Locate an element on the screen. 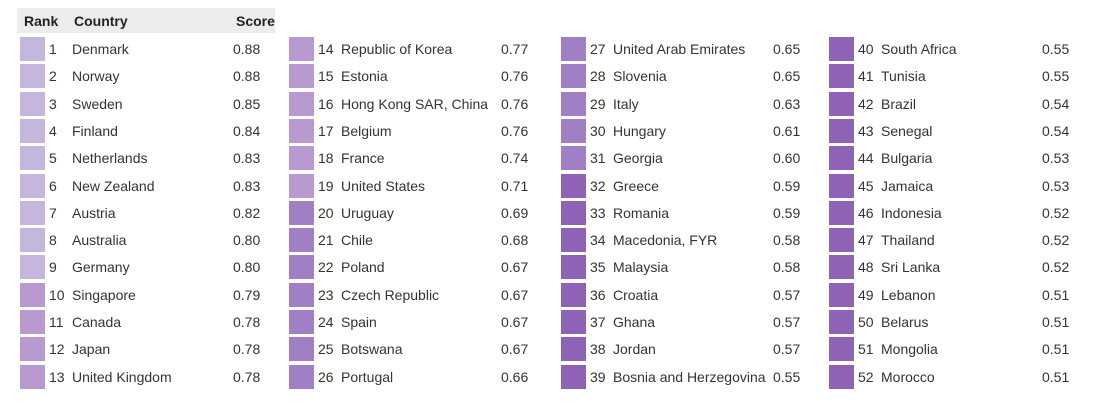 Image resolution: width=1096 pixels, height=411 pixels. country-cell: Netherlands is located at coordinates (110, 158).